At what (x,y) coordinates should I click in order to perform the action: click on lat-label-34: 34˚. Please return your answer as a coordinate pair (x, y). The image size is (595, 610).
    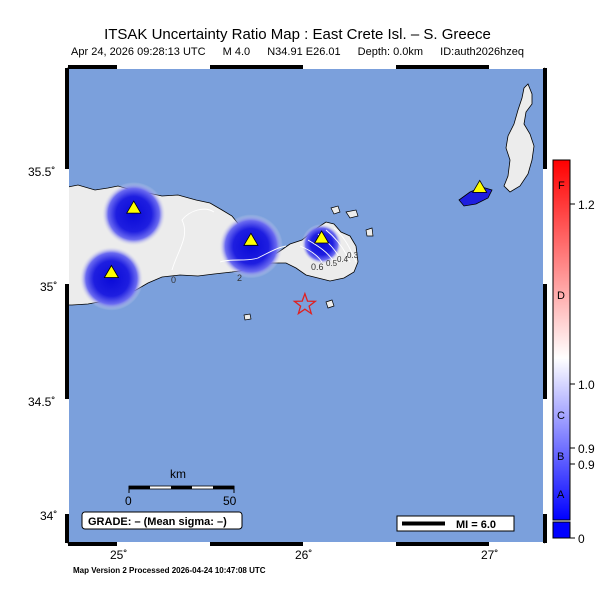
    Looking at the image, I should click on (48, 516).